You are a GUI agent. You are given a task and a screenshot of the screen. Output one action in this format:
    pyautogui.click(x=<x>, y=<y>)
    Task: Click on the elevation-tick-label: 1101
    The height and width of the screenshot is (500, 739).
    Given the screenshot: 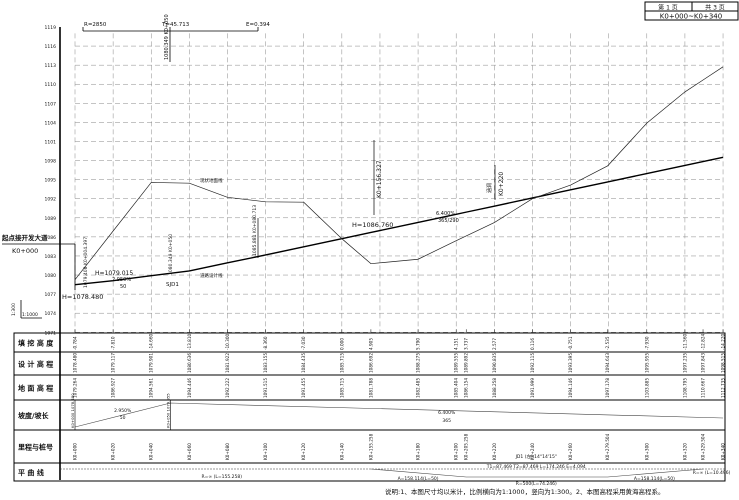 What is the action you would take?
    pyautogui.click(x=51, y=142)
    